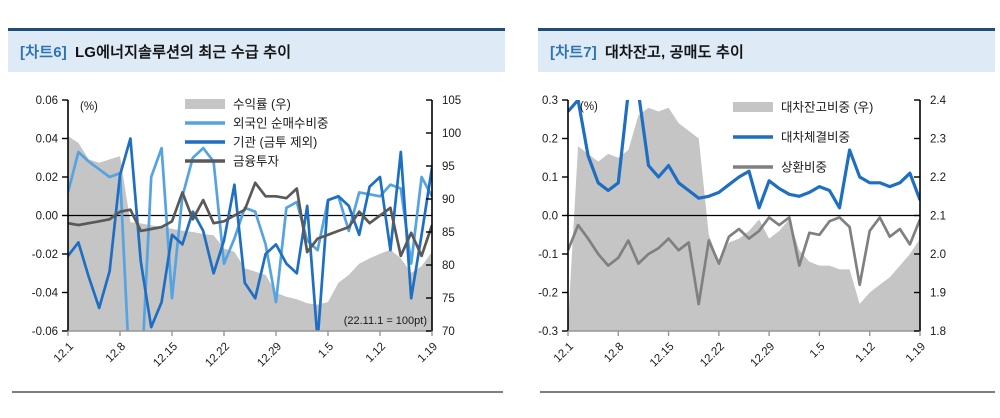 This screenshot has width=1000, height=418. What do you see at coordinates (448, 332) in the screenshot?
I see `y-right-tick-label: 70` at bounding box center [448, 332].